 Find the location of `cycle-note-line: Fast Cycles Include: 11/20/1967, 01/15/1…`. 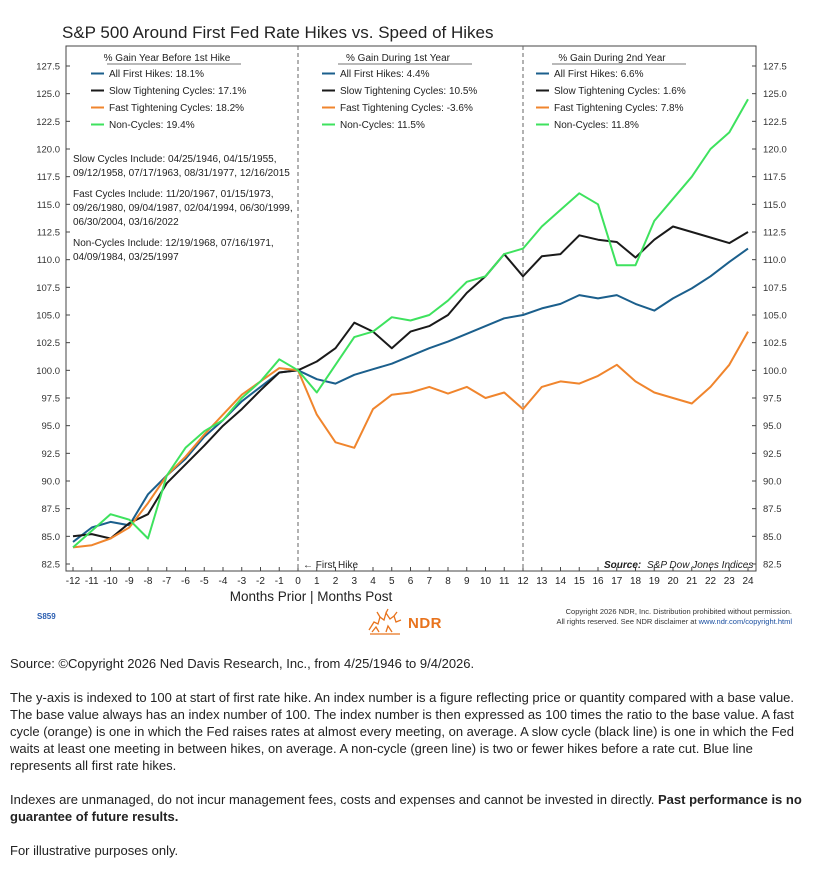

cycle-note-line: Fast Cycles Include: 11/20/1967, 01/15/1… is located at coordinates (173, 194).